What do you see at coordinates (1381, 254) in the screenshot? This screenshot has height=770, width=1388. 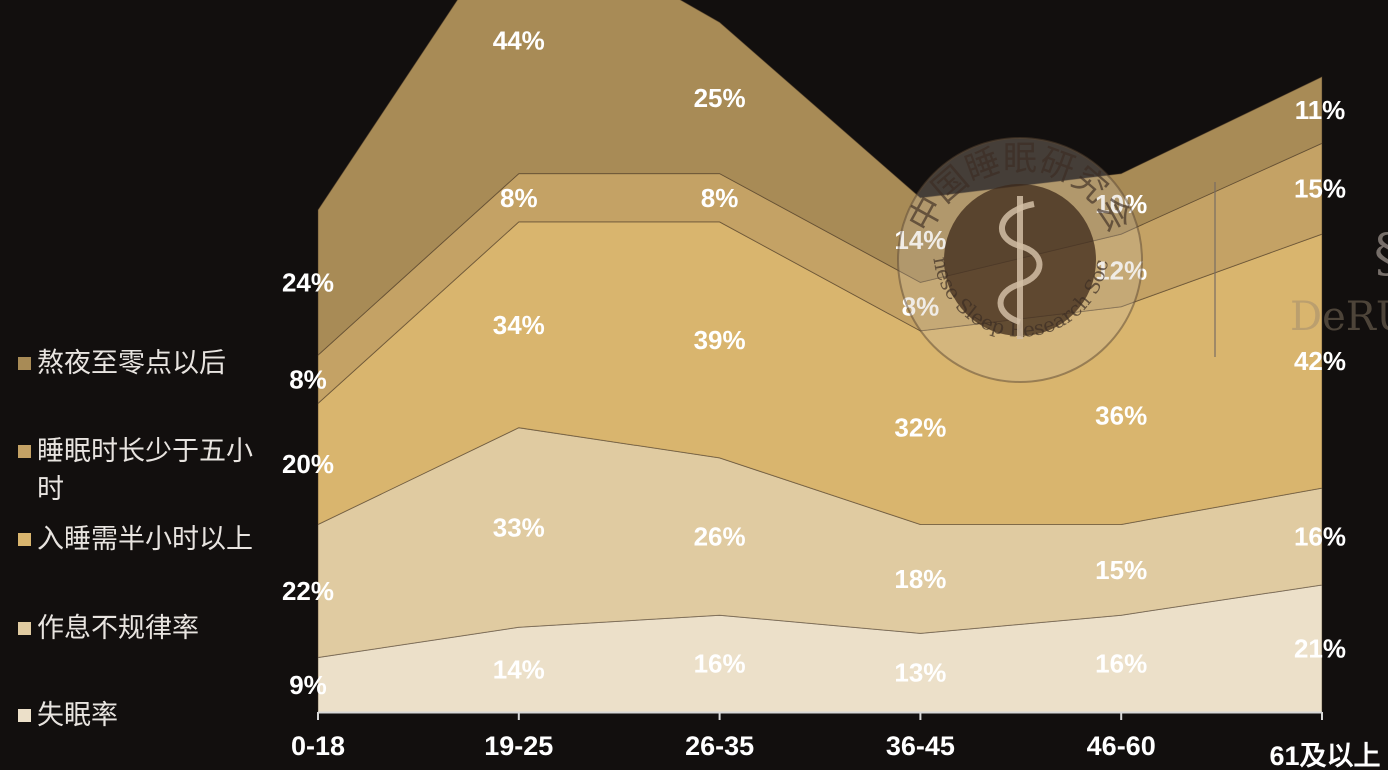 I see `brand-logo-icon: §` at bounding box center [1381, 254].